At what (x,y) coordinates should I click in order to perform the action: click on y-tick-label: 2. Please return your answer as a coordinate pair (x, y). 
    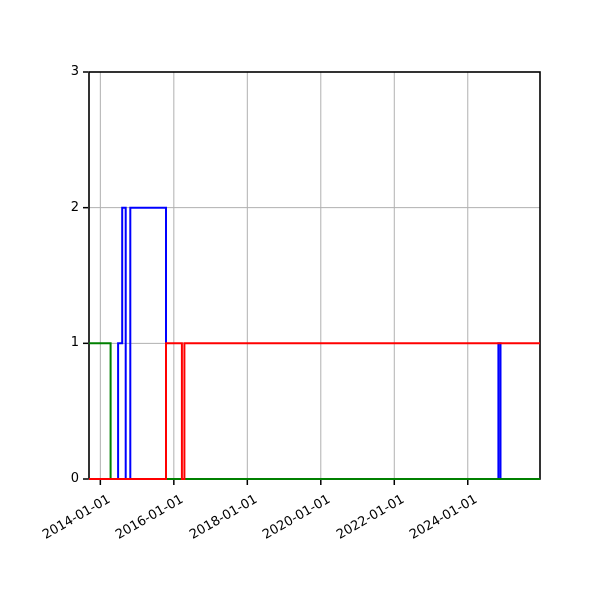
    Looking at the image, I should click on (74, 207).